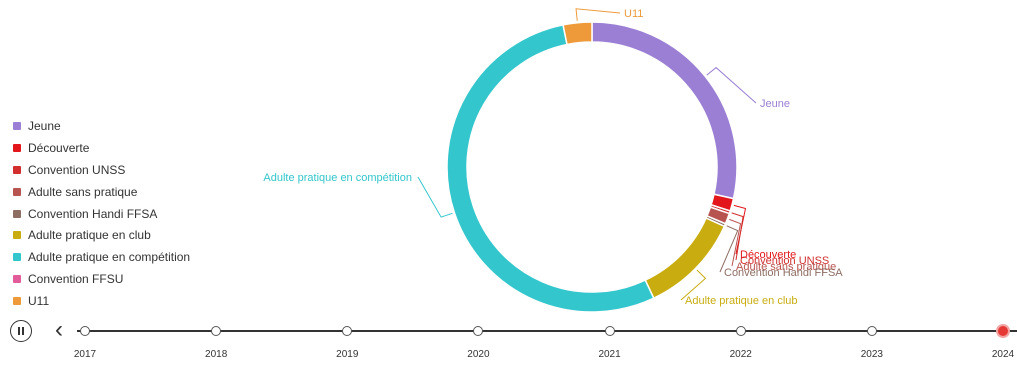  I want to click on legend-label: Découverte, so click(59, 147).